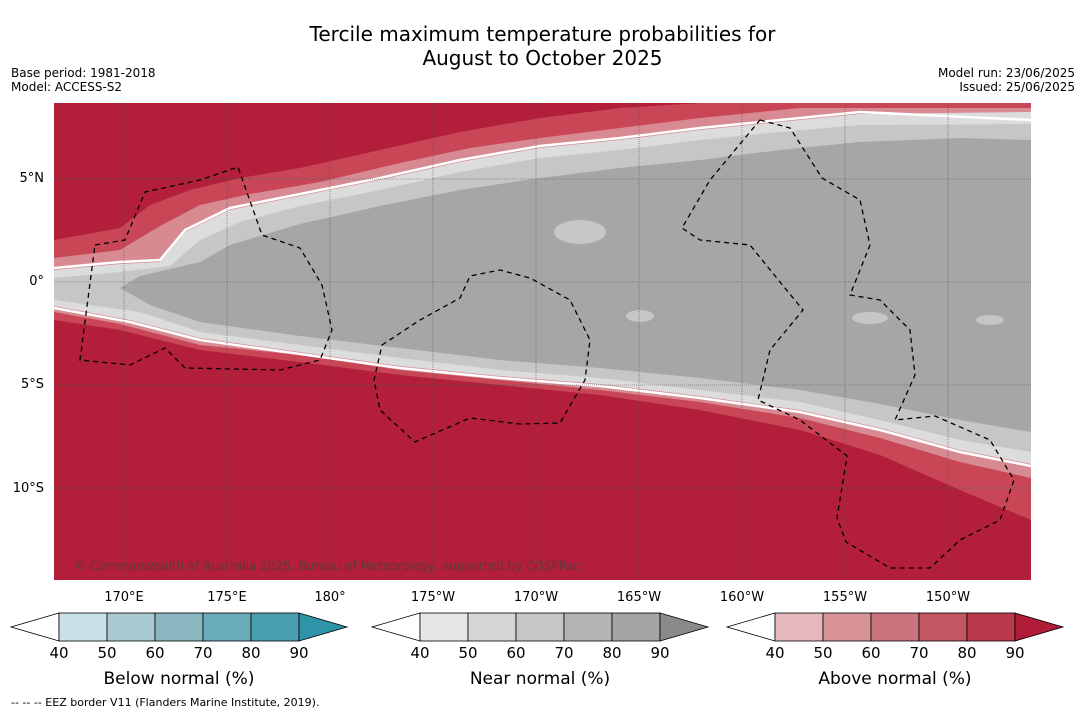 The image size is (1085, 713). Describe the element at coordinates (179, 679) in the screenshot. I see `below-normal-label: Below normal (%)` at that location.